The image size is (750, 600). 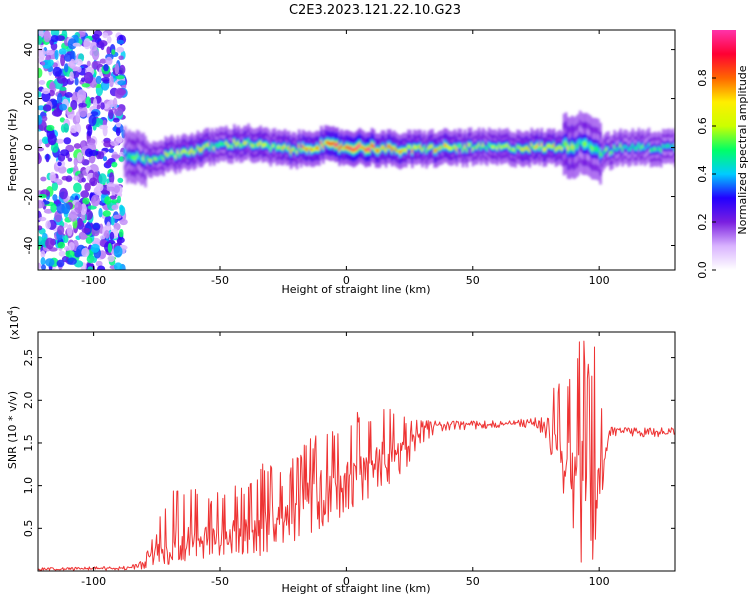 What do you see at coordinates (28, 147) in the screenshot?
I see `spectrogram-y-tick-label: 0` at bounding box center [28, 147].